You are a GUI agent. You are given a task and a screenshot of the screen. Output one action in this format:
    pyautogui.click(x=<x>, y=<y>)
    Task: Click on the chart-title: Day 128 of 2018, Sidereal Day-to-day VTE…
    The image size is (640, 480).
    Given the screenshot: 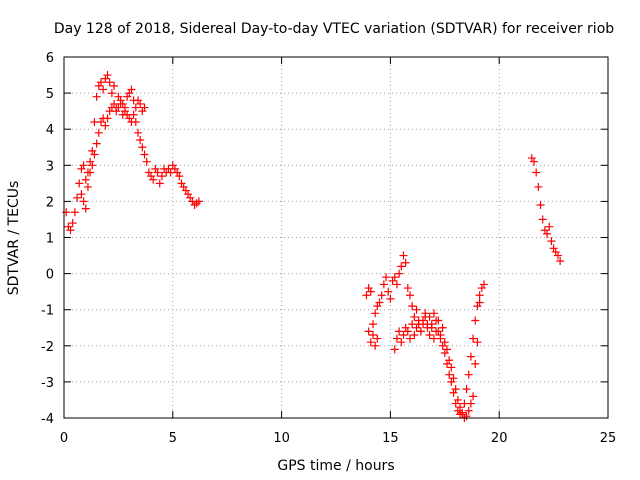 What is the action you would take?
    pyautogui.click(x=334, y=29)
    